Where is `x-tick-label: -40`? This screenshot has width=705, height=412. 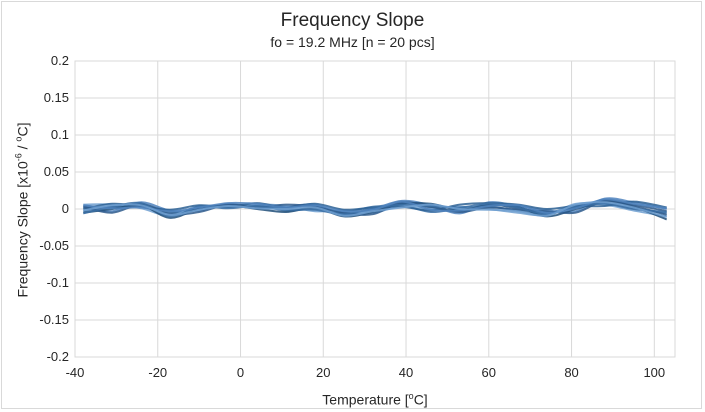 x-tick-label: -40 is located at coordinates (75, 372).